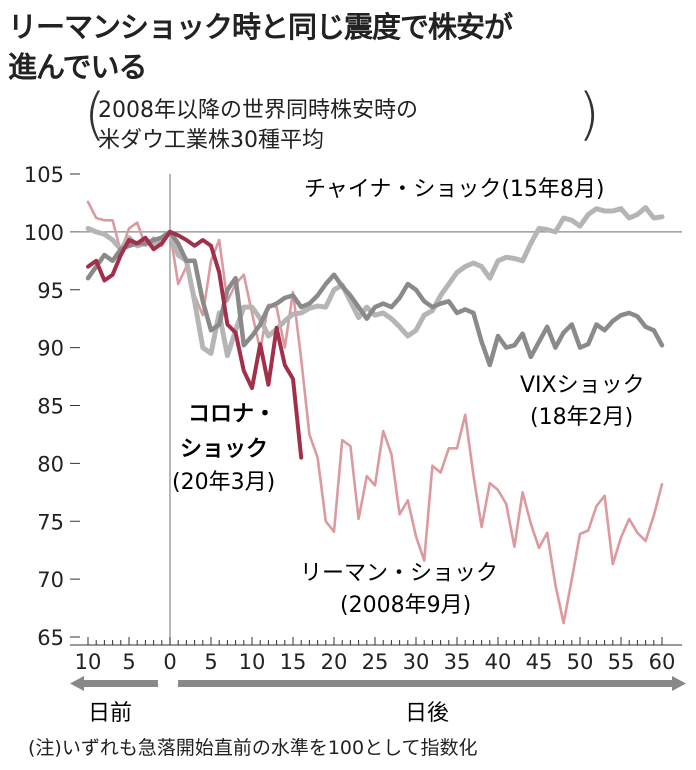  Describe the element at coordinates (334, 662) in the screenshot. I see `x-tick-label: 20` at that location.